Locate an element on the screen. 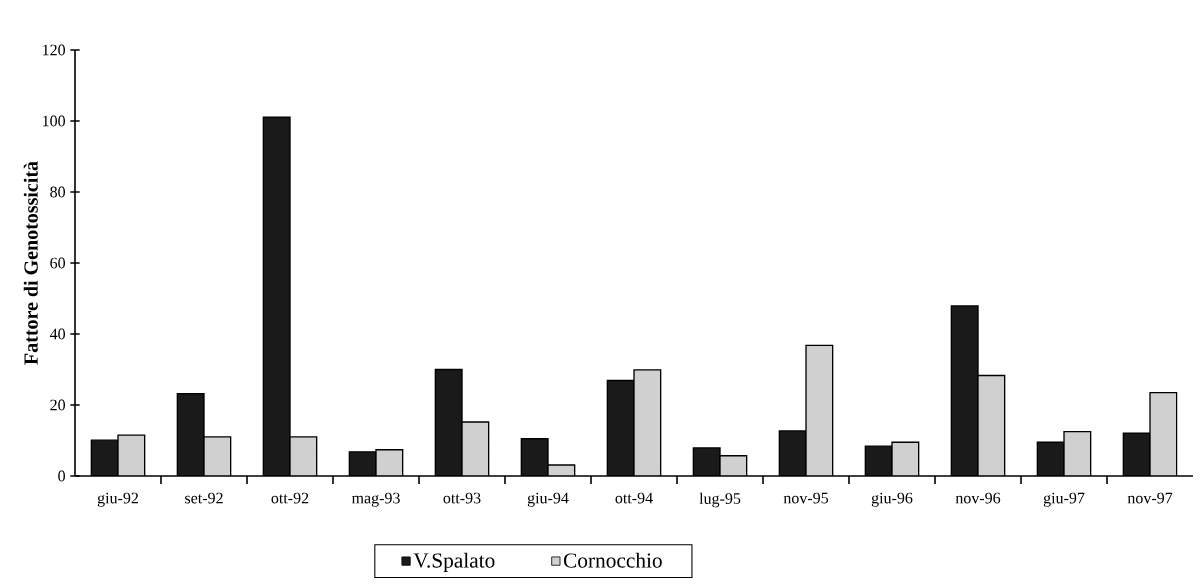  legend-label: V.Spalato is located at coordinates (454, 562).